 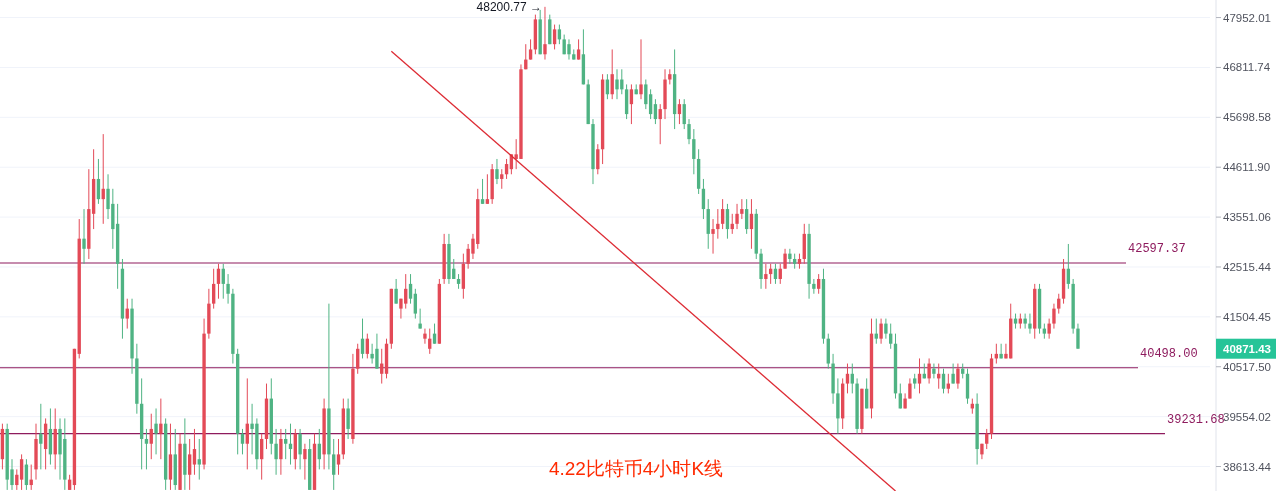 I want to click on title: 4.22比特币4小时K线, so click(x=636, y=468).